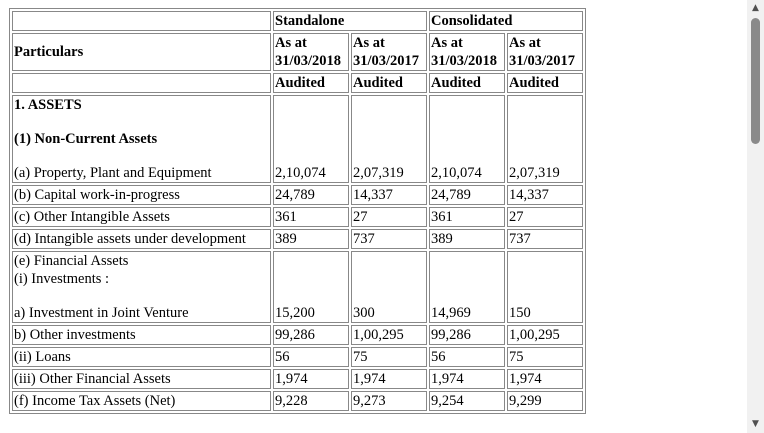 The width and height of the screenshot is (764, 433). I want to click on row-label: (b) Capital work-in-progress, so click(141, 195).